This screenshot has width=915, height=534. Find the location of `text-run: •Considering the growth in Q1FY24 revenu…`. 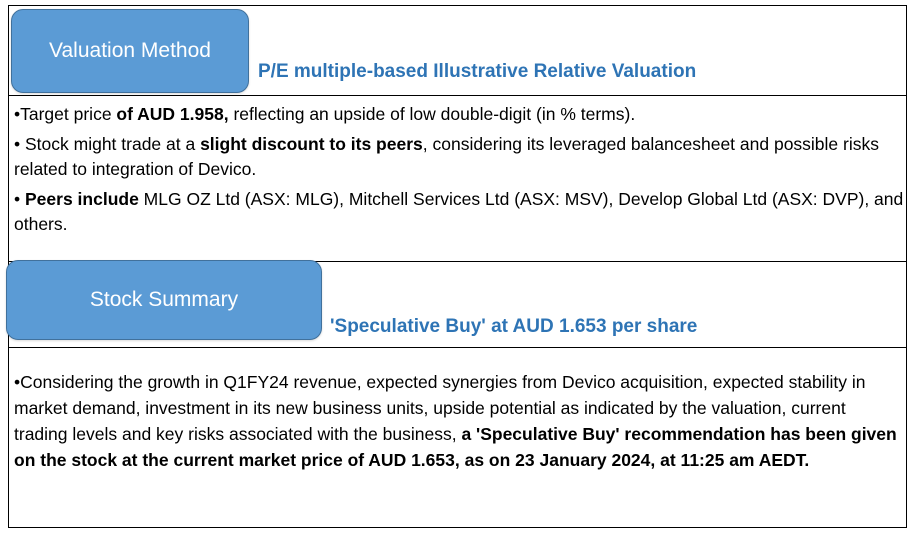

text-run: •Considering the growth in Q1FY24 revenu… is located at coordinates (440, 408).